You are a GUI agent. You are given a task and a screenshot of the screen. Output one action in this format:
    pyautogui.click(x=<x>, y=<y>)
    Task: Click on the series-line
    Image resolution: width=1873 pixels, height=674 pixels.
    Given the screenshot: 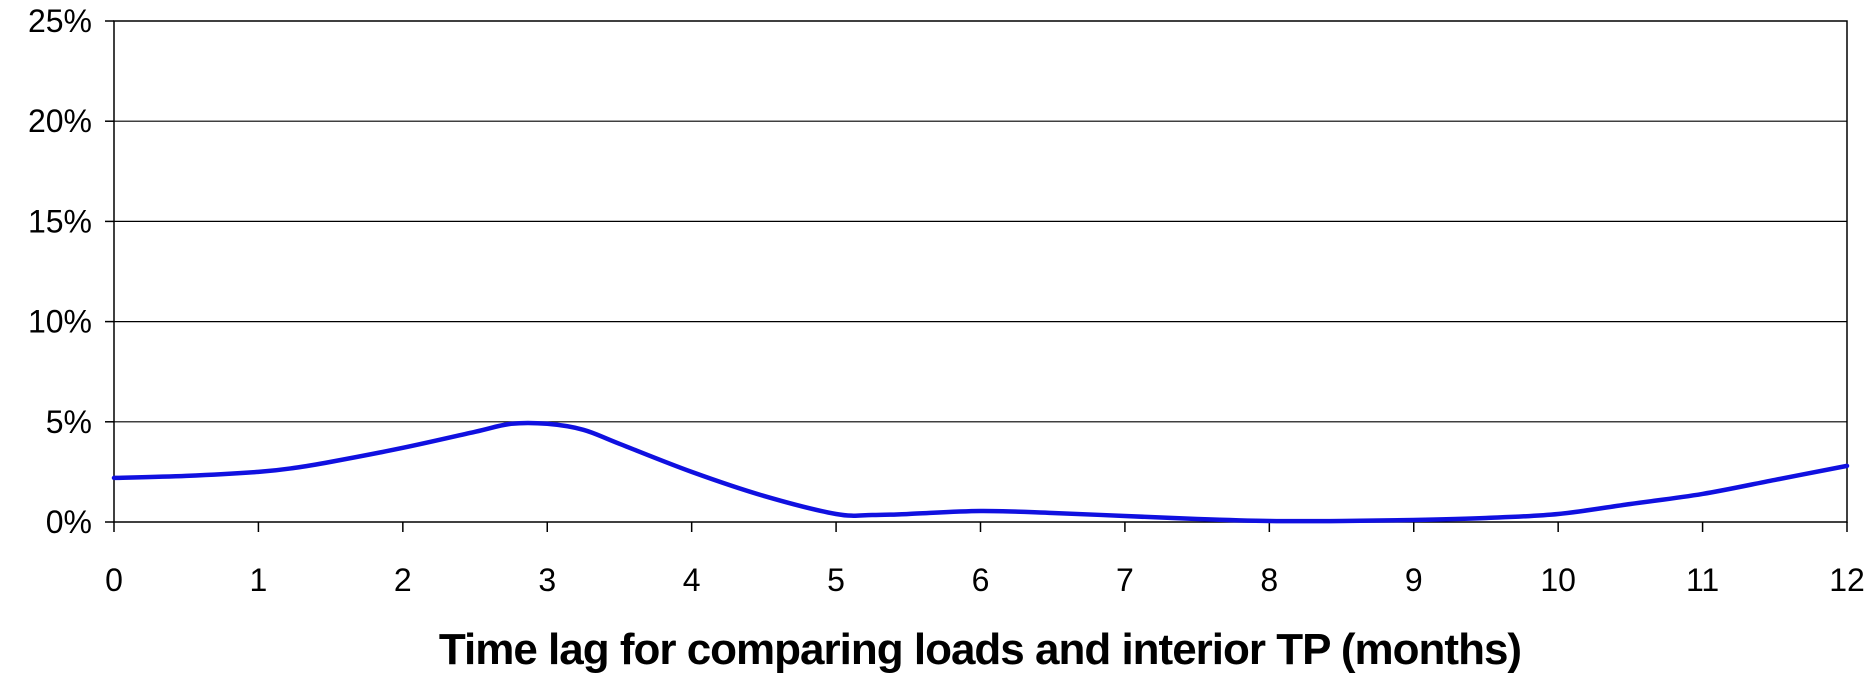 What is the action you would take?
    pyautogui.click(x=980, y=472)
    